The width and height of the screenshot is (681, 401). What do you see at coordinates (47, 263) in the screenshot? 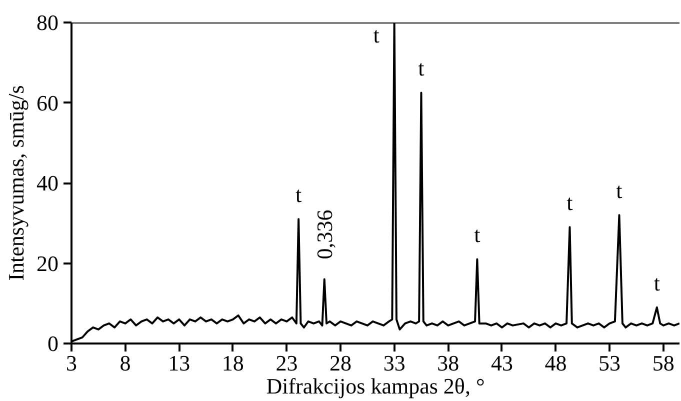
I see `y-tick-label: 20` at bounding box center [47, 263].